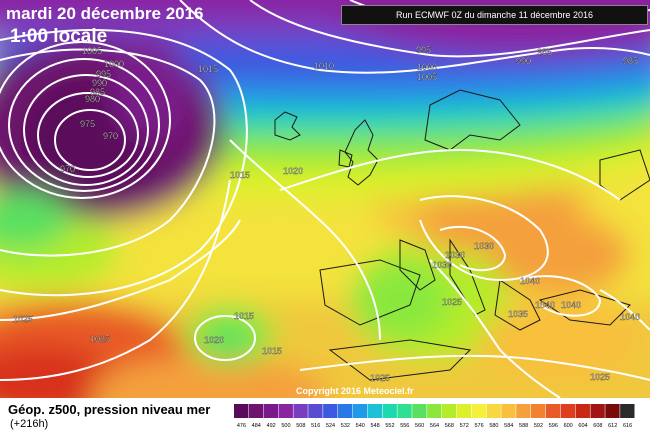 Image resolution: width=650 pixels, height=433 pixels. Describe the element at coordinates (478, 426) in the screenshot. I see `scale-tick-label: 576` at that location.